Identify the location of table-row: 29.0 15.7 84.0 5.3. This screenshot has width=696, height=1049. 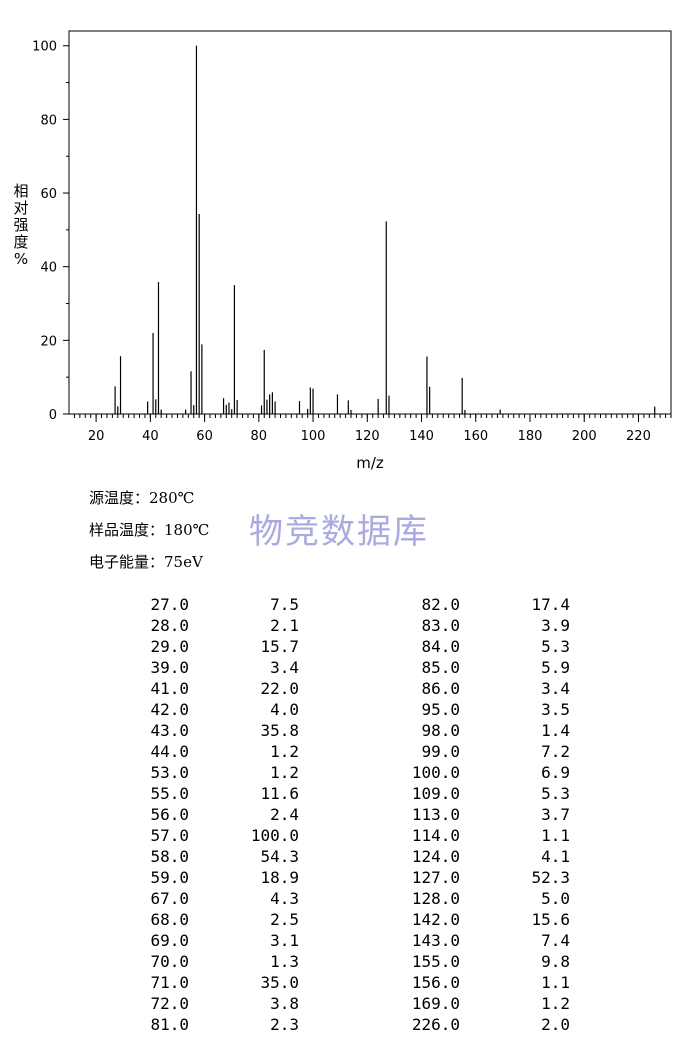
(348, 646).